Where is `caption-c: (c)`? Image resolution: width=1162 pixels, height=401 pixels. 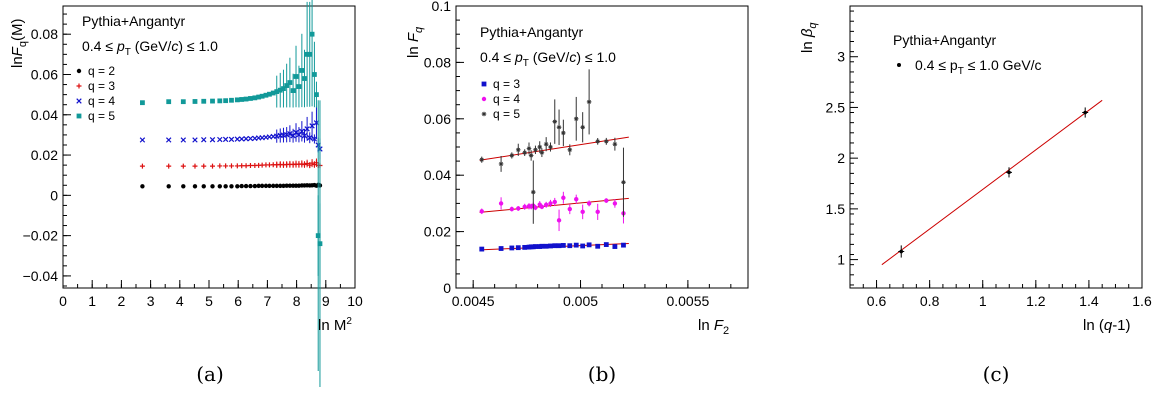 caption-c: (c) is located at coordinates (996, 374).